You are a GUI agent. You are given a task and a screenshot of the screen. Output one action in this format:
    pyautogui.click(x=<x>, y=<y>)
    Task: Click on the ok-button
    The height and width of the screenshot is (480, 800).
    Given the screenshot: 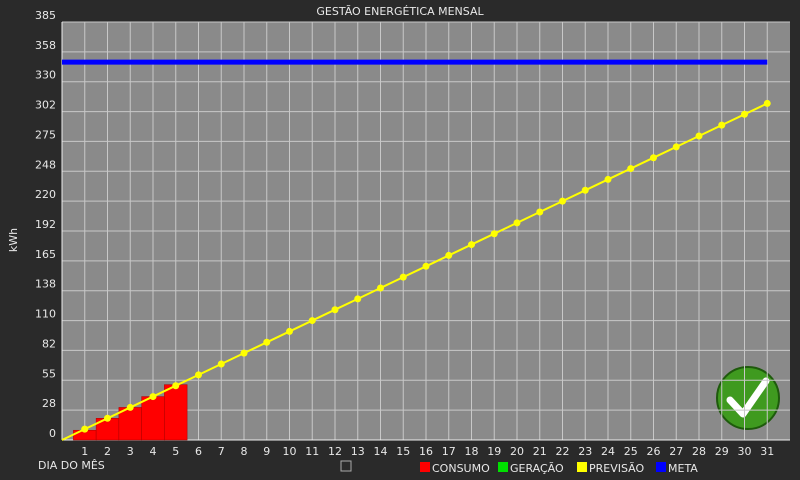 What is the action you would take?
    pyautogui.click(x=748, y=398)
    